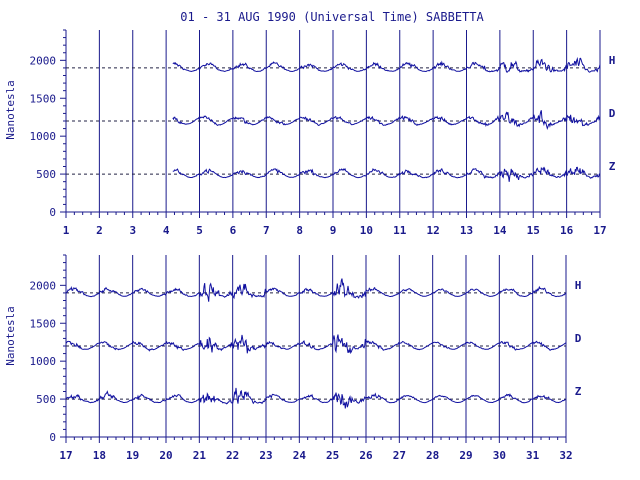 This screenshot has width=640, height=480. What do you see at coordinates (232, 455) in the screenshot?
I see `x-tick-label: 22` at bounding box center [232, 455].